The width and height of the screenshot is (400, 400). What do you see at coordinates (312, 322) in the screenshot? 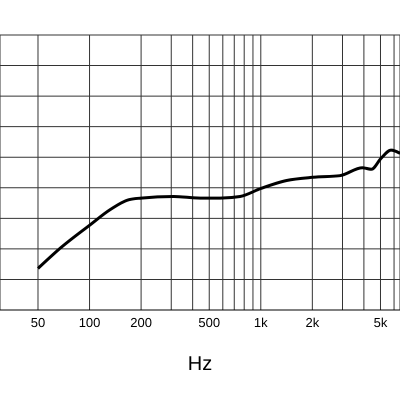
I see `x-tick-label: 2k` at bounding box center [312, 322].